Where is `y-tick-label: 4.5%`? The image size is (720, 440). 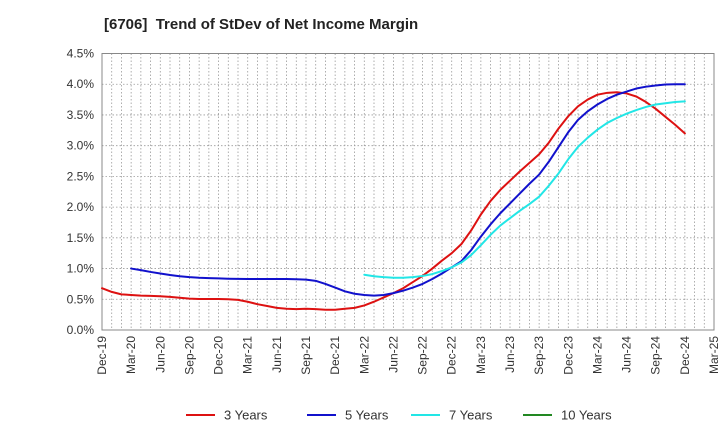
y-tick-label: 4.5% is located at coordinates (81, 54).